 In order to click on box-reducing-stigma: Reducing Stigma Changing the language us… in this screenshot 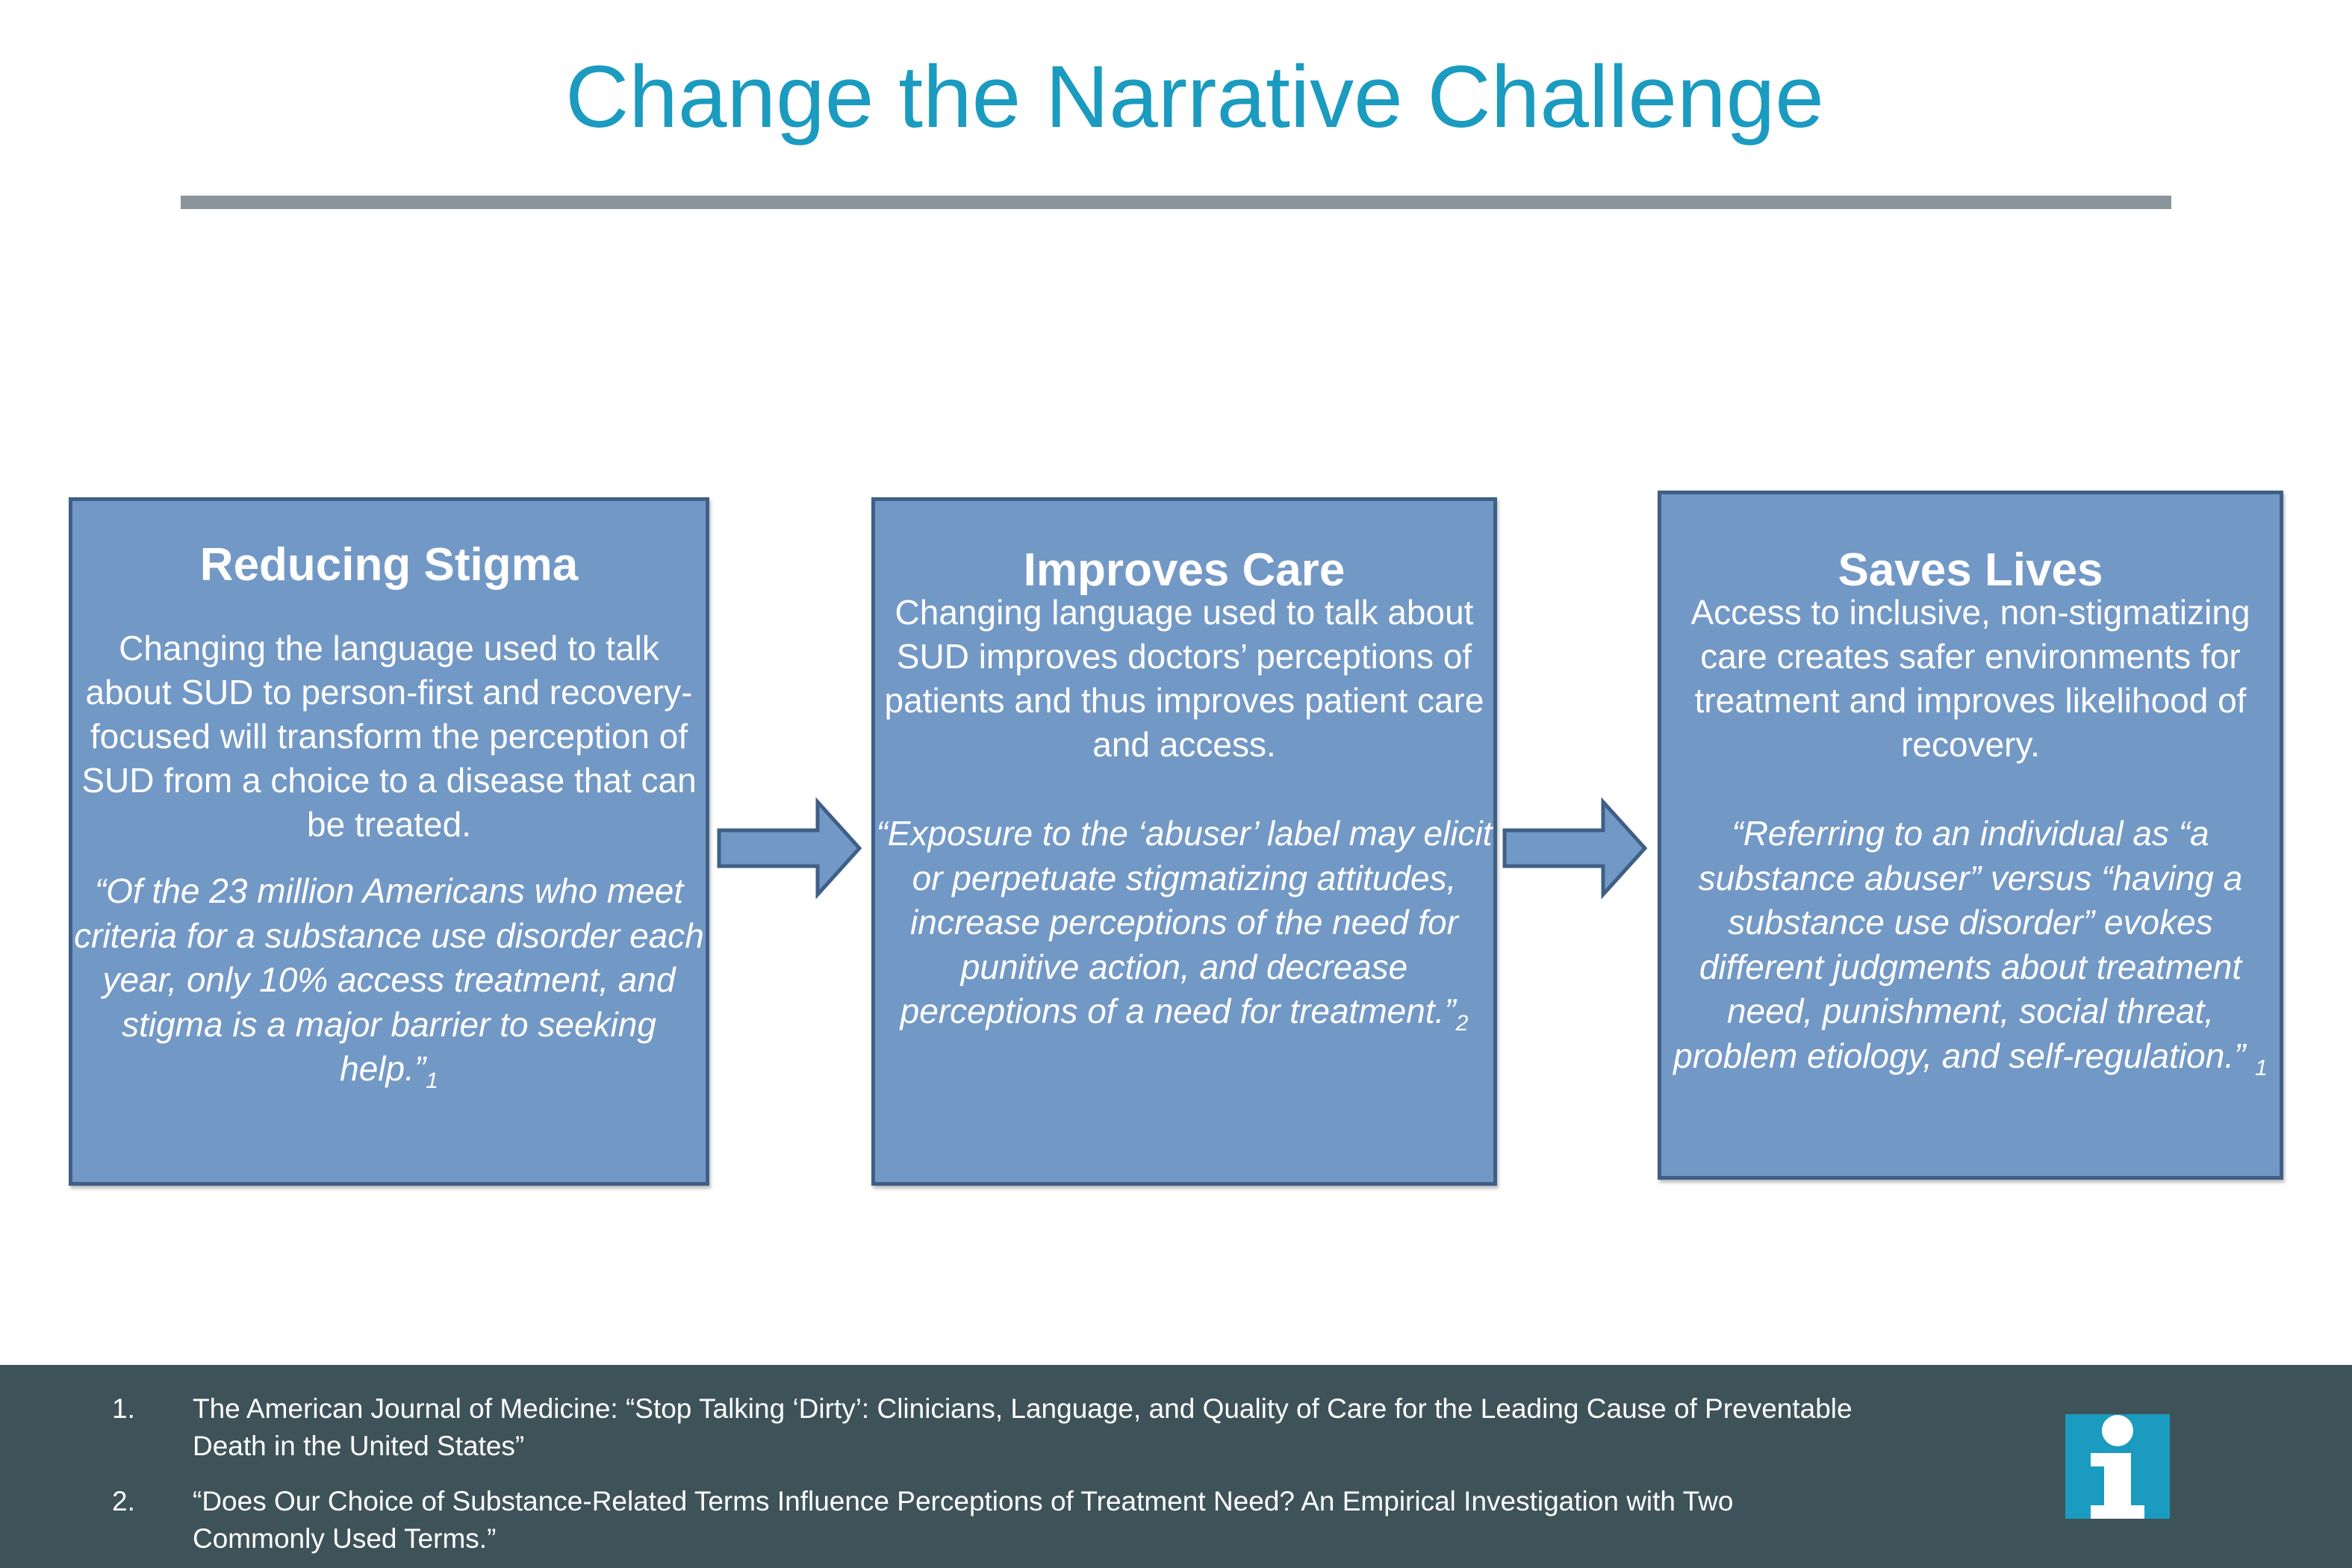, I will do `click(389, 841)`.